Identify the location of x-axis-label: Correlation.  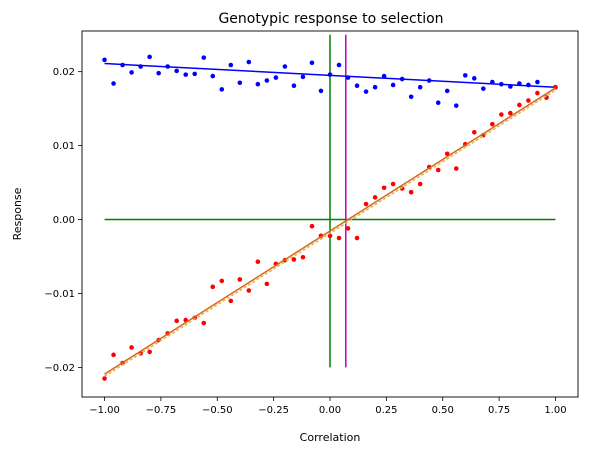
(330, 437).